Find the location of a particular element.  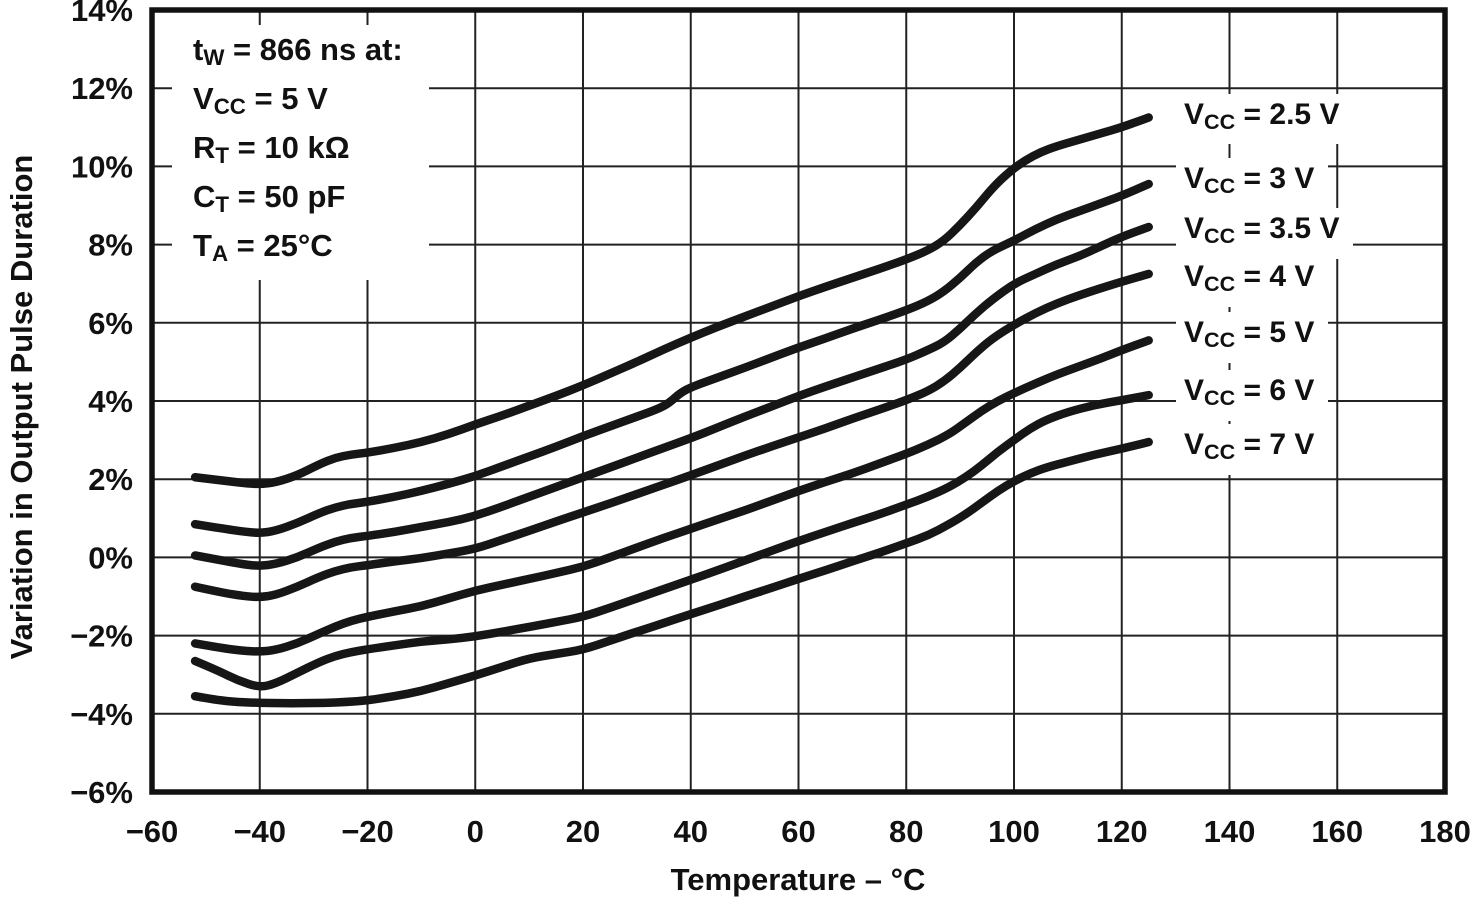

x-tick-label: −40 is located at coordinates (259, 831).